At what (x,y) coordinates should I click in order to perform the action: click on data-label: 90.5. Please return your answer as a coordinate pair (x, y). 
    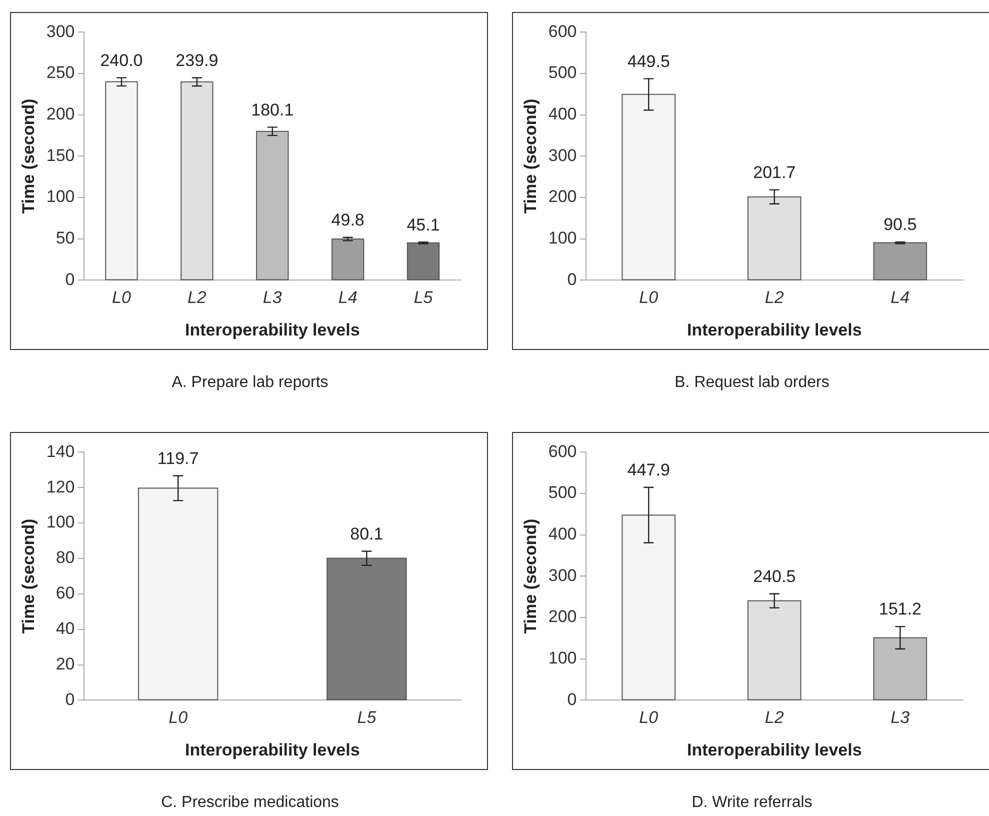
    Looking at the image, I should click on (900, 224).